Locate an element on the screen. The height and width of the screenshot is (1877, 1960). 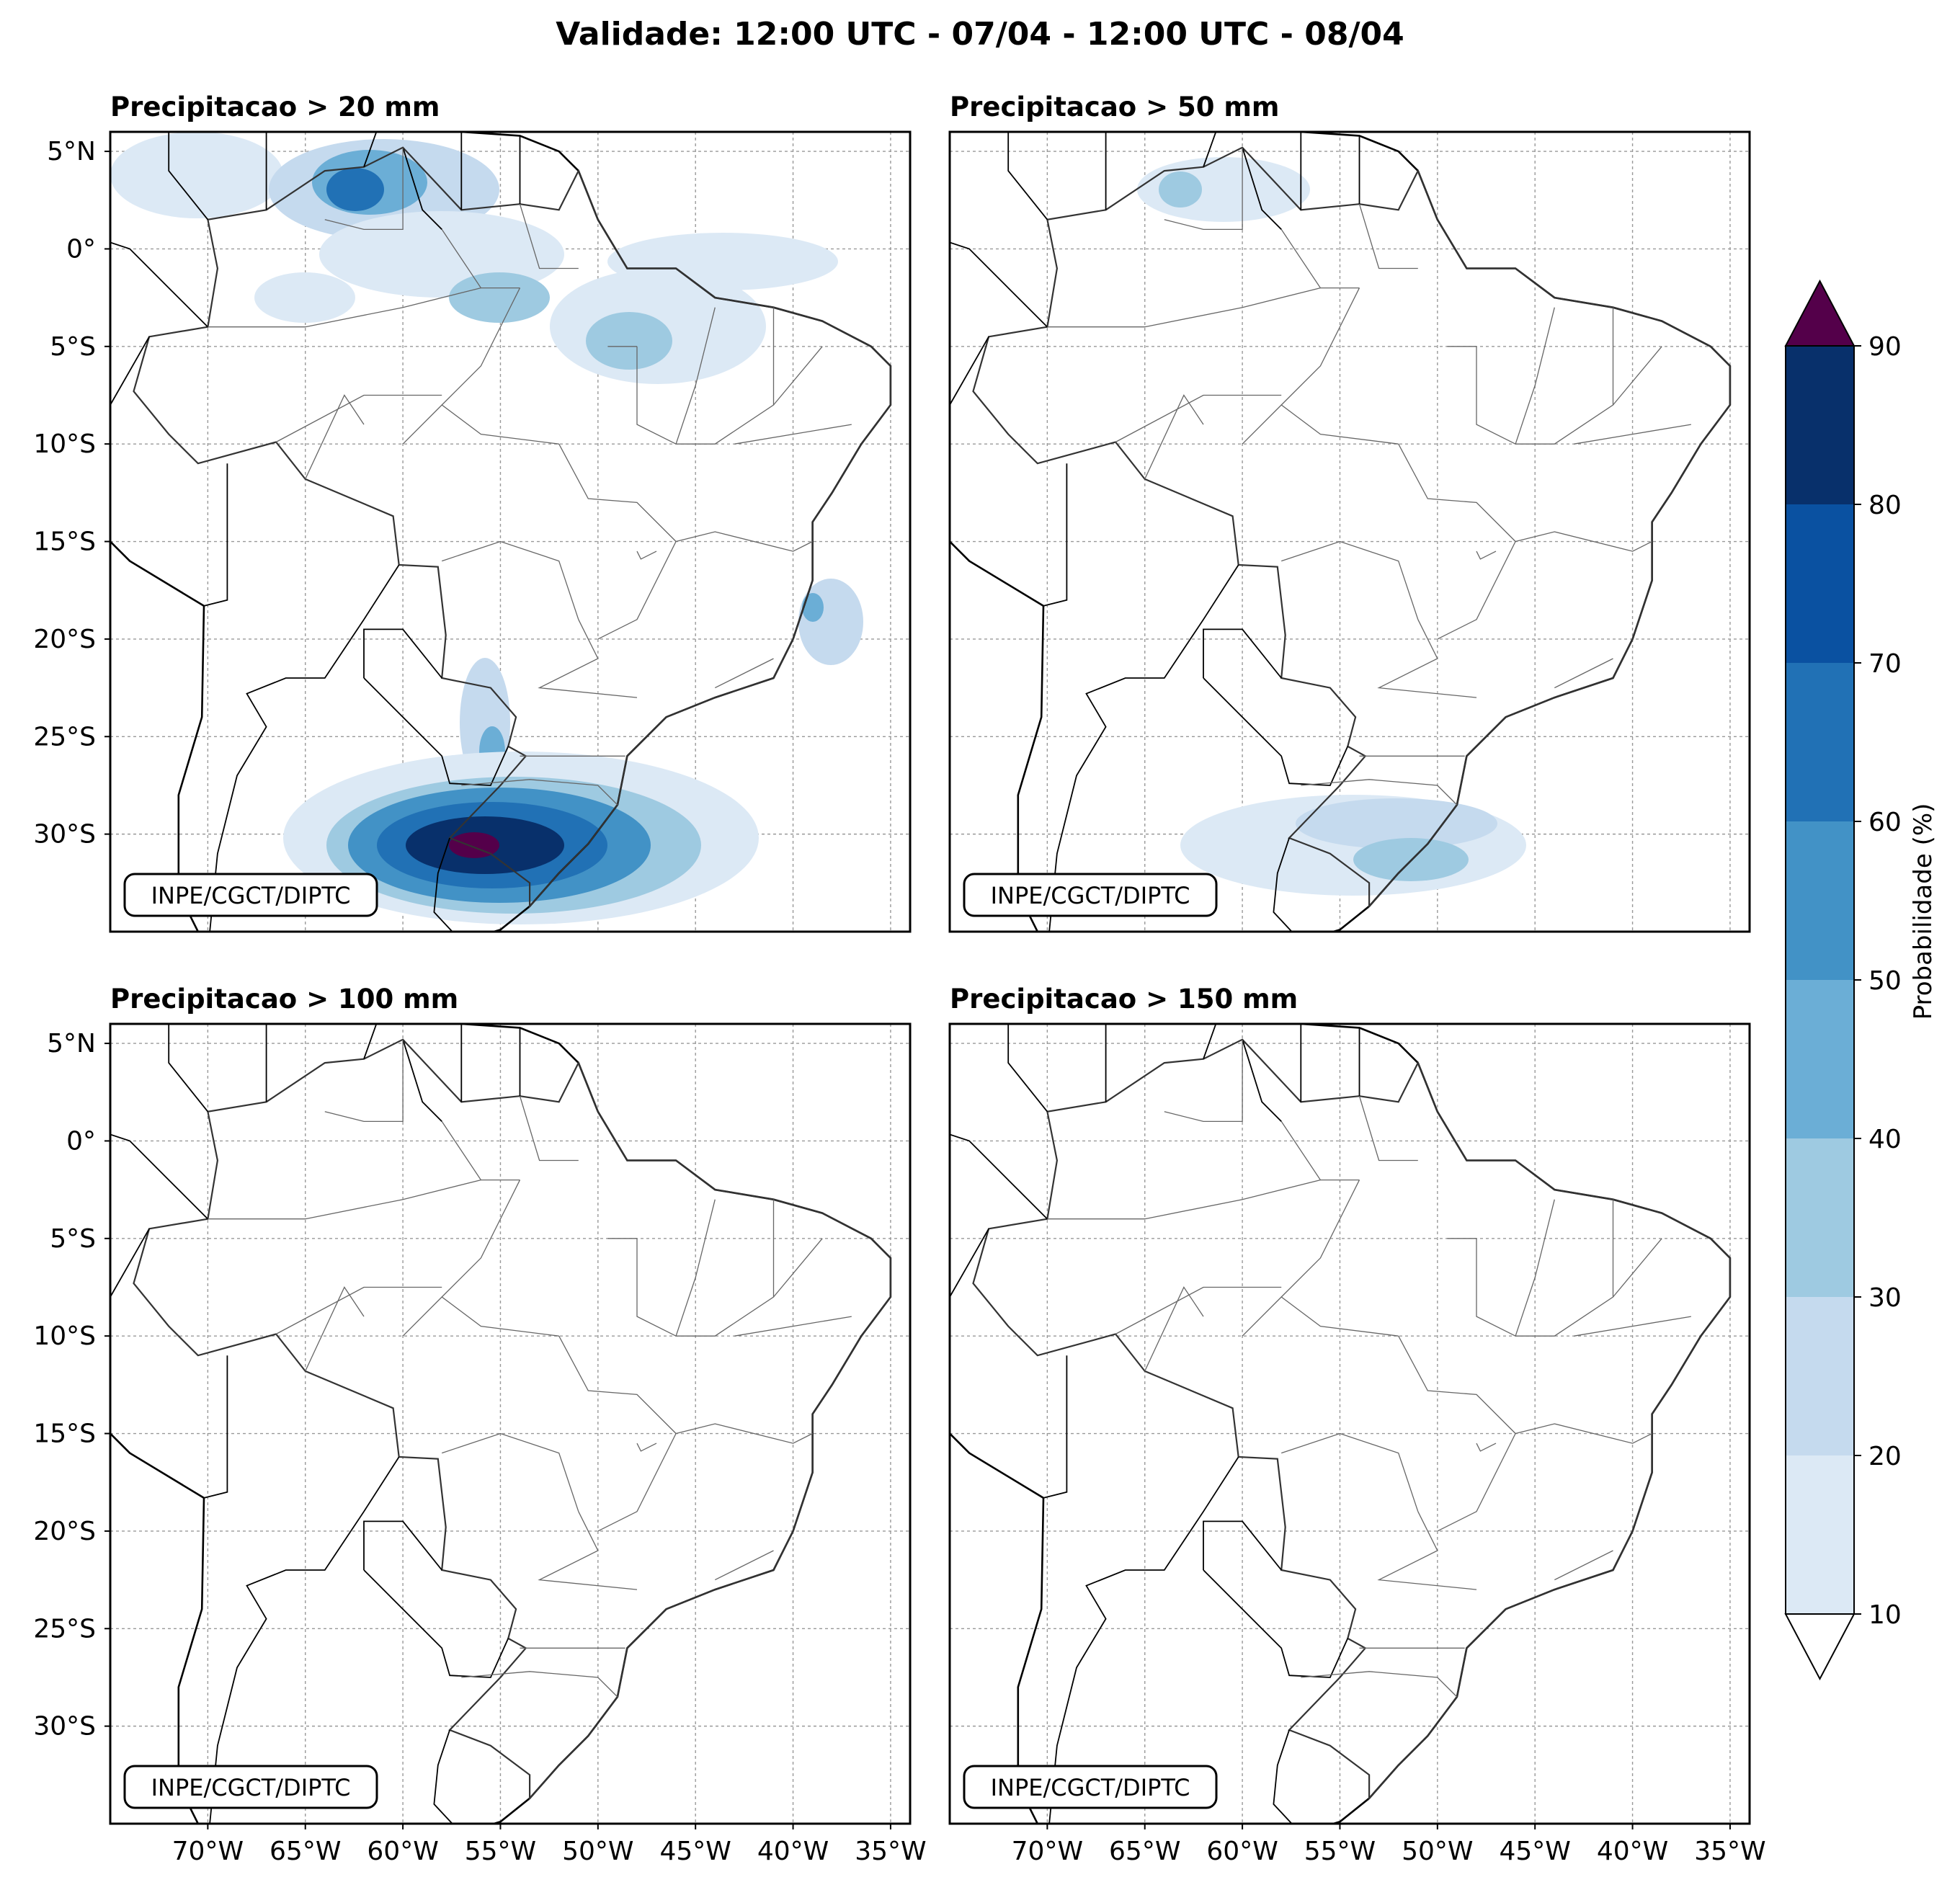
colorbar-tick-label: 60 is located at coordinates (1885, 823).